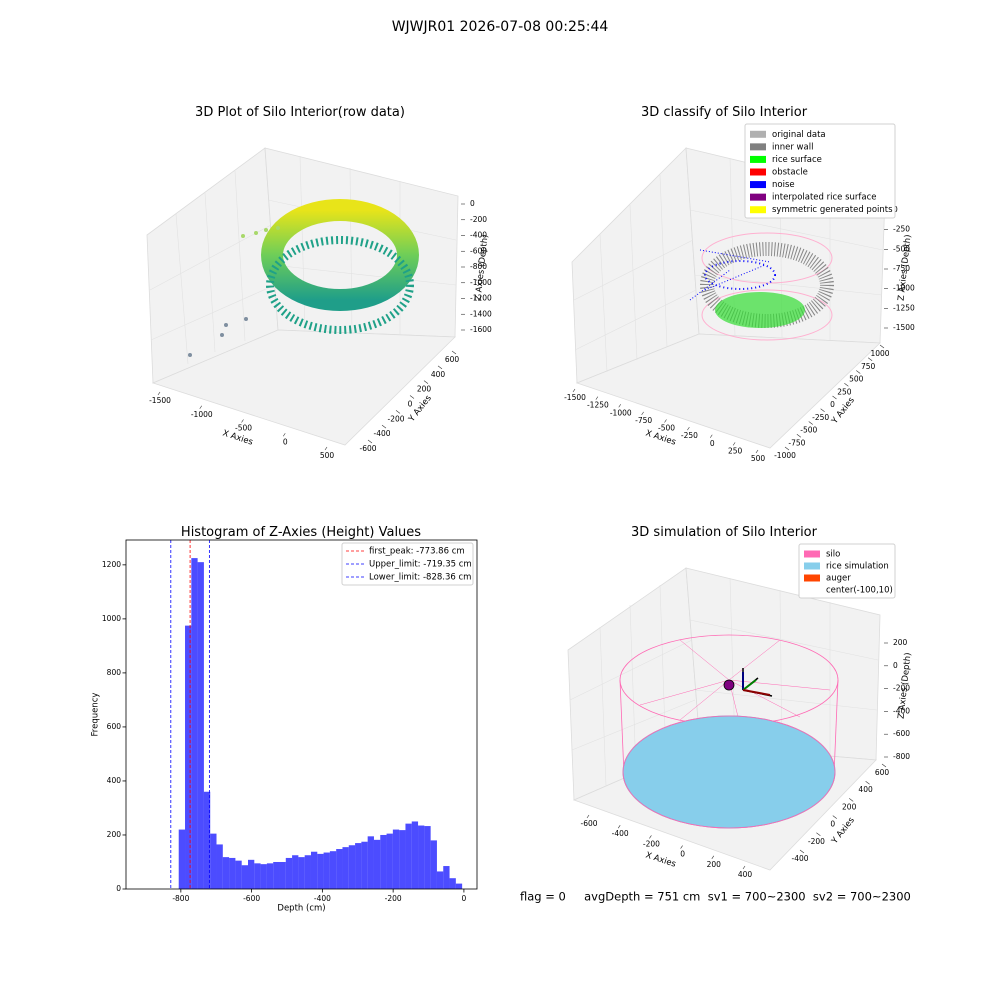 The width and height of the screenshot is (1000, 1000). What do you see at coordinates (96, 715) in the screenshot?
I see `y-axis-label: Frequency` at bounding box center [96, 715].